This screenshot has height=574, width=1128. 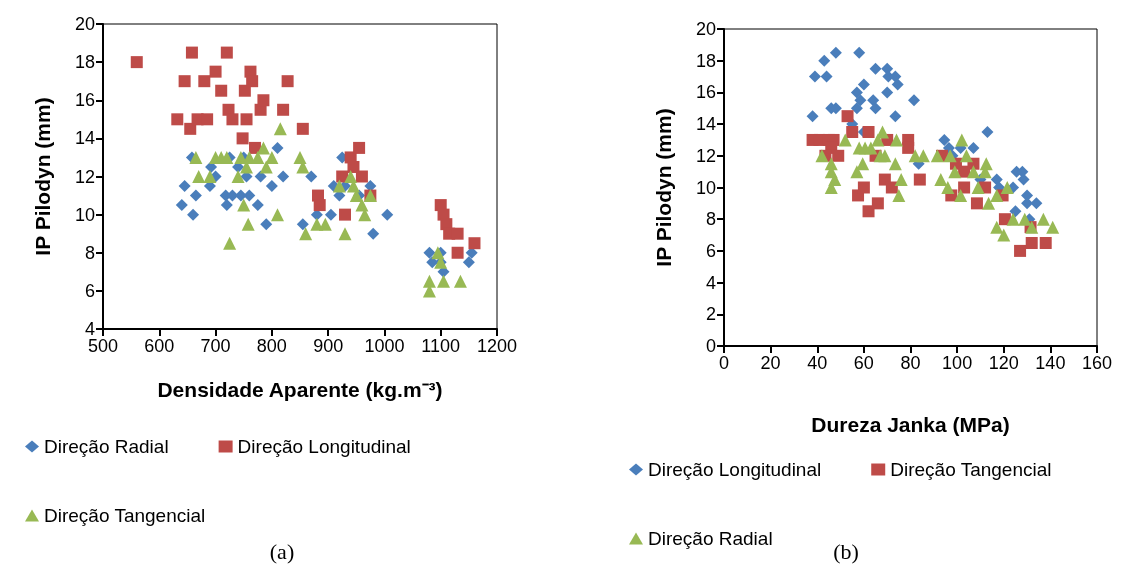 What do you see at coordinates (300, 389) in the screenshot?
I see `x-axis-title: Densidade Aparente (kg.m⁻³)` at bounding box center [300, 389].